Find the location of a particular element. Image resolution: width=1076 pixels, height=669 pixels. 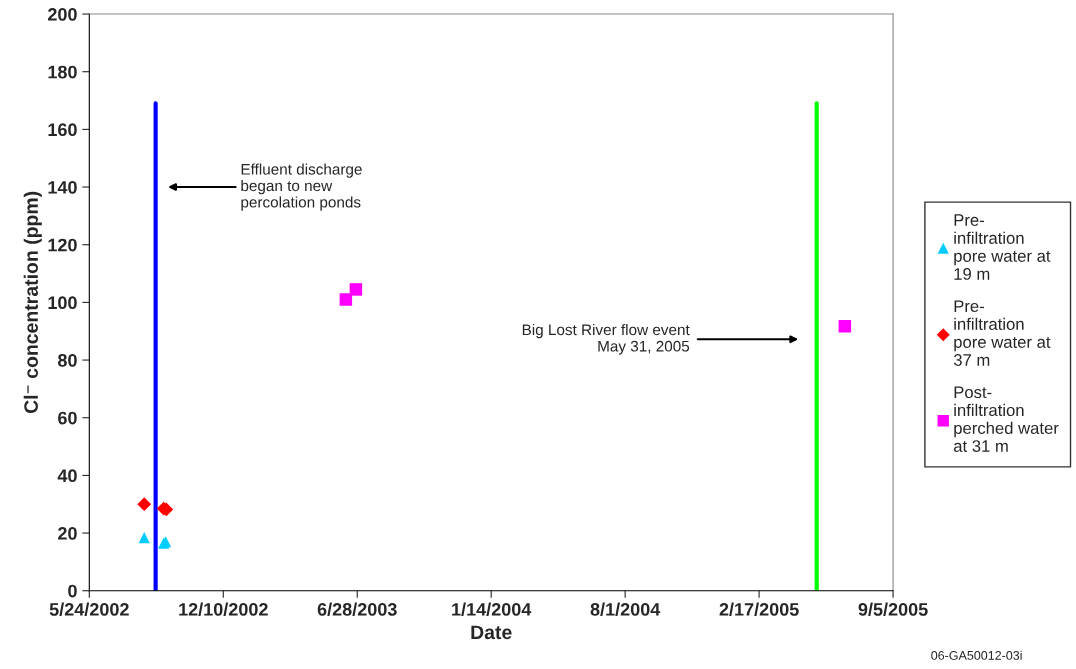

y-tick-label: 160 is located at coordinates (62, 130).